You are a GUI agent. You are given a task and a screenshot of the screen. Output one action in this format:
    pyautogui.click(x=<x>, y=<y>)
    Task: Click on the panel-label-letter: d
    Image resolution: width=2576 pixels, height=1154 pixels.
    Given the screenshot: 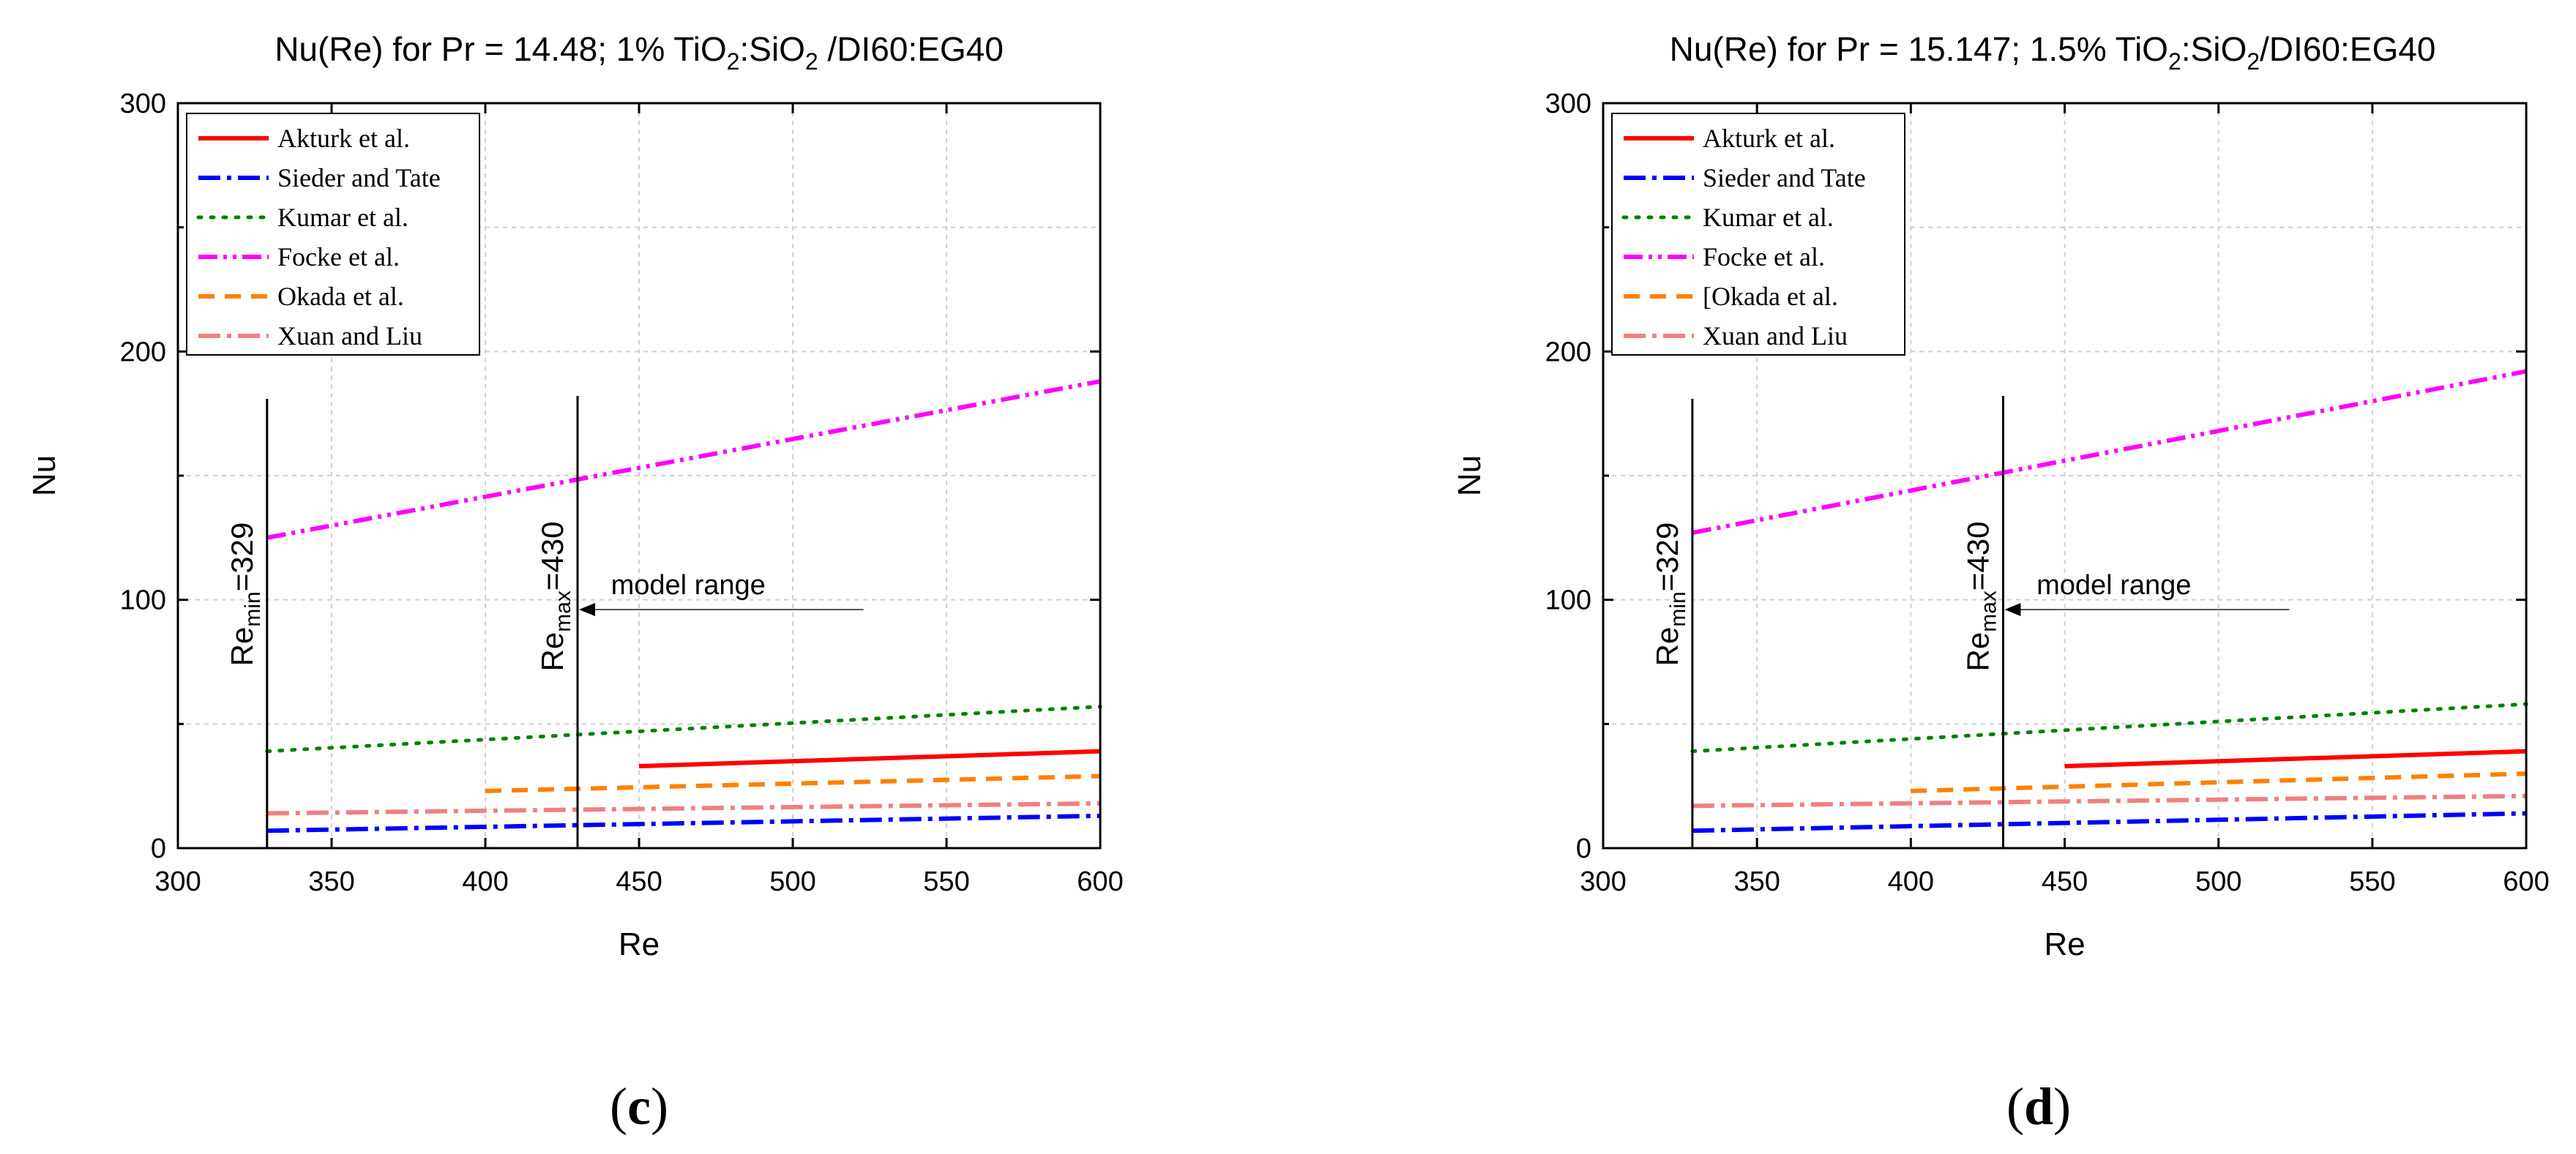 What is the action you would take?
    pyautogui.click(x=2038, y=1106)
    